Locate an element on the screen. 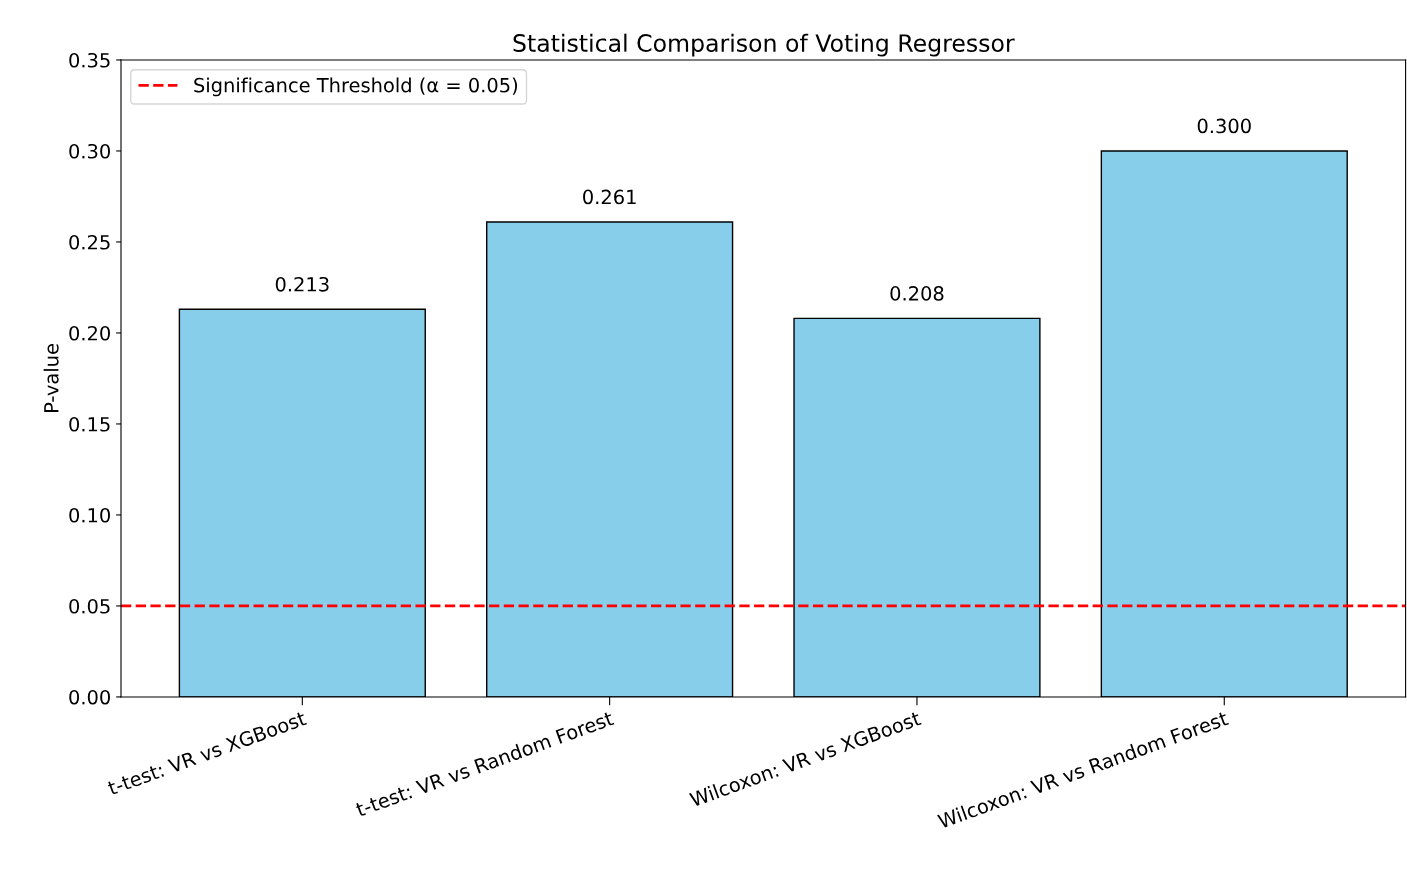 This screenshot has height=869, width=1407. chart-title: Statistical Comparison of Voting Regressor is located at coordinates (764, 45).